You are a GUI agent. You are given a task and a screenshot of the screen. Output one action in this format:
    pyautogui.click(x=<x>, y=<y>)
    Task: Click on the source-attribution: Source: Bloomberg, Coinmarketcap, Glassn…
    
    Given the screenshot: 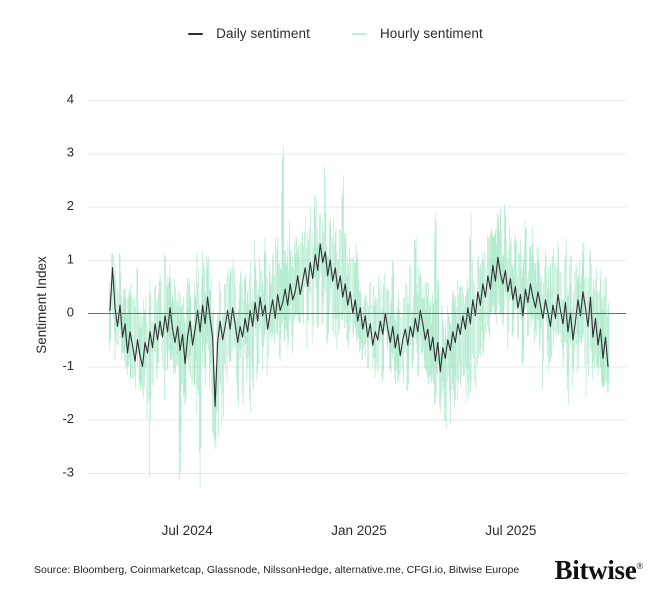 What is the action you would take?
    pyautogui.click(x=277, y=570)
    